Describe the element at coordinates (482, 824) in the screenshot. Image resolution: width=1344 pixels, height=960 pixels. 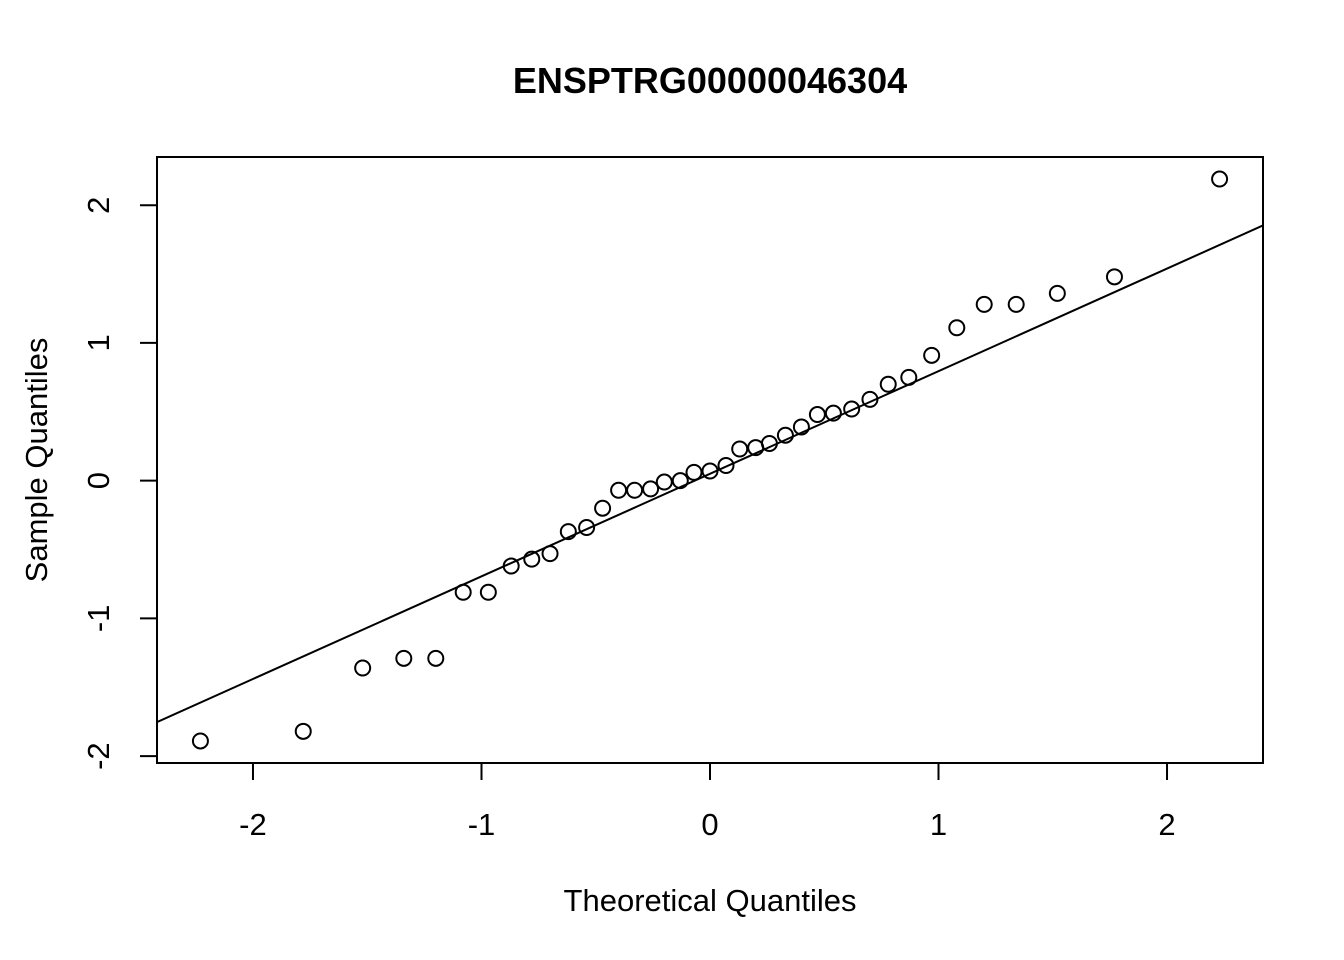
I see `x-tick-label: -1` at that location.